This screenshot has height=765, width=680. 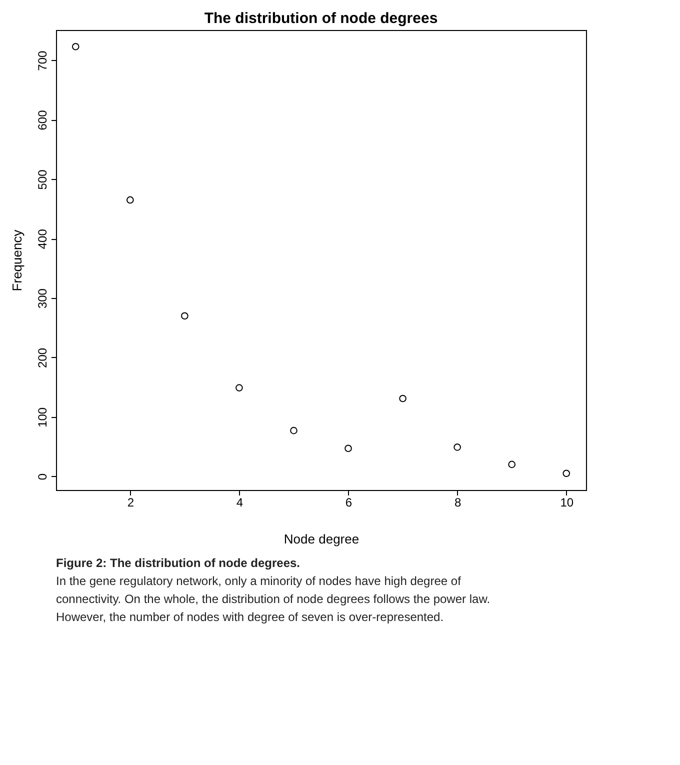 I want to click on y-tick-label: 400, so click(x=43, y=239).